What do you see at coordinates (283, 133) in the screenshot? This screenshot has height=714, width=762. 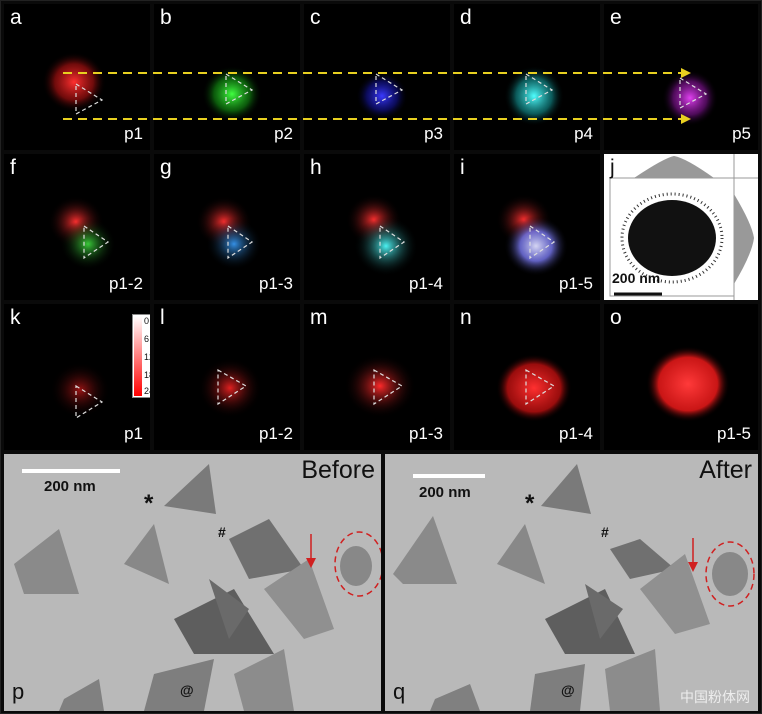 I see `panel-caption: p2` at bounding box center [283, 133].